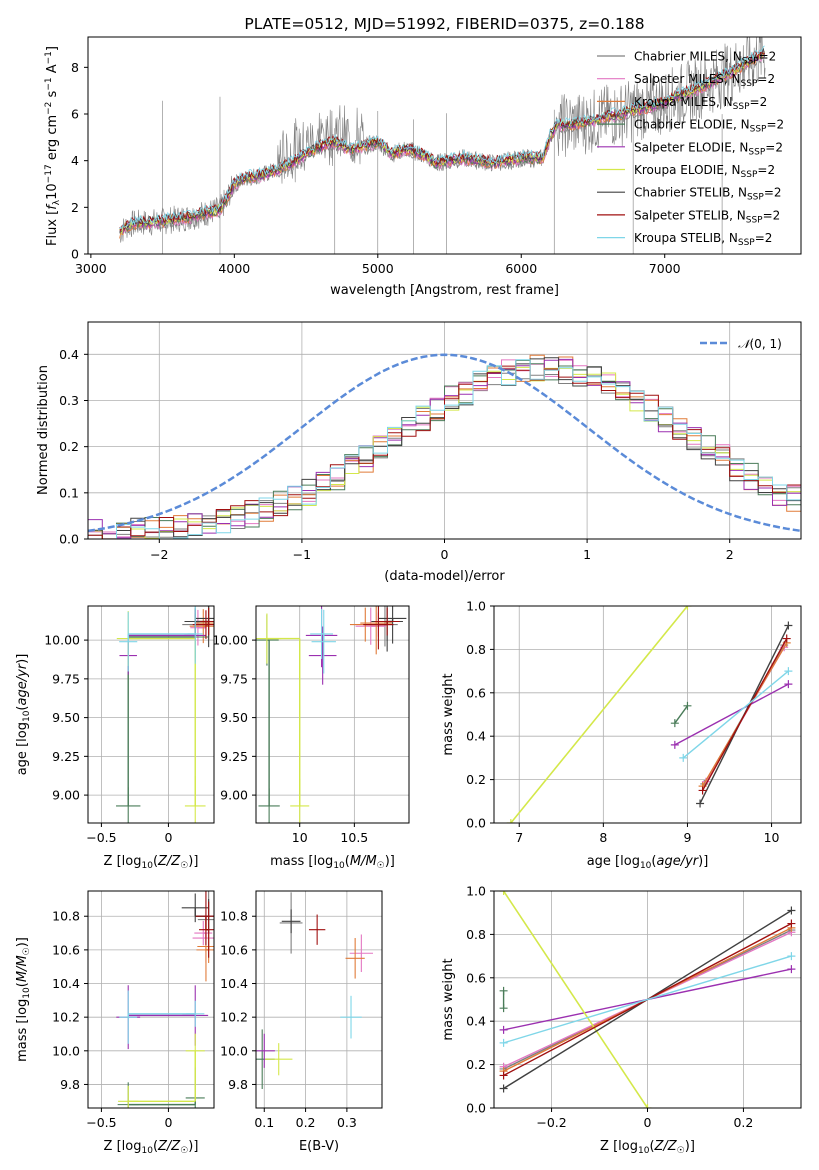  Describe the element at coordinates (704, 80) in the screenshot. I see `legend-label-salpeter-miles: Salpeter MILES, NSSP=2` at that location.